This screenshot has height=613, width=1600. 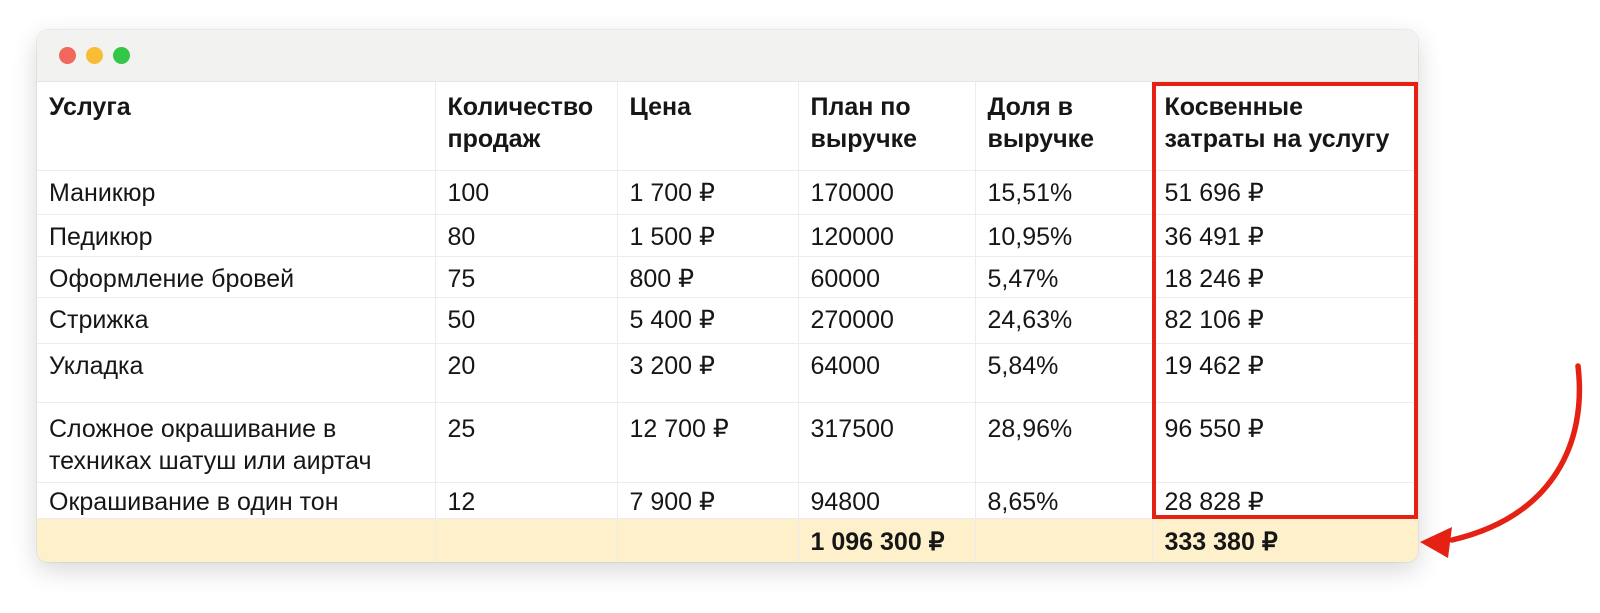 What do you see at coordinates (526, 500) in the screenshot?
I see `cell-sales-count: 12` at bounding box center [526, 500].